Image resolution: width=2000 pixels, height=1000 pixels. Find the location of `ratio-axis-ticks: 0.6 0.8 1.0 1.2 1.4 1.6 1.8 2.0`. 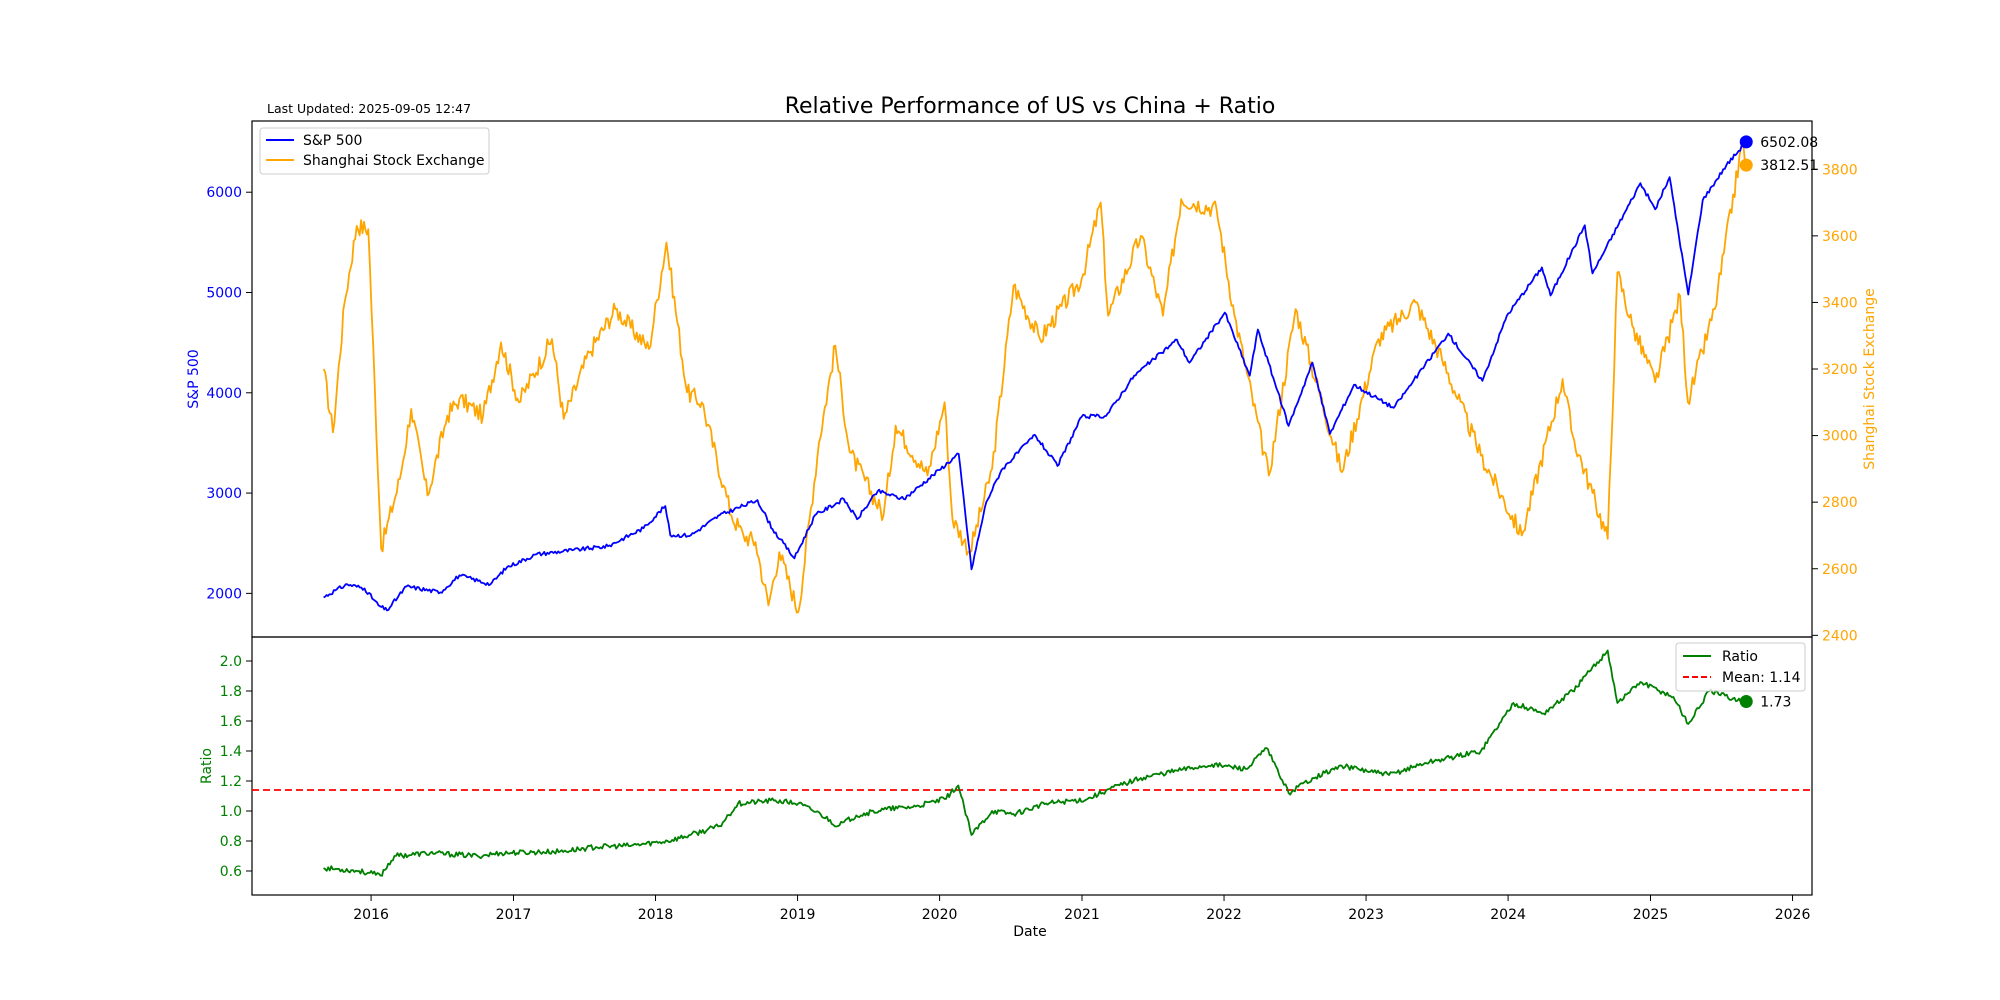

ratio-axis-ticks: 0.6 0.8 1.0 1.2 1.4 1.6 1.8 2.0 is located at coordinates (236, 767).